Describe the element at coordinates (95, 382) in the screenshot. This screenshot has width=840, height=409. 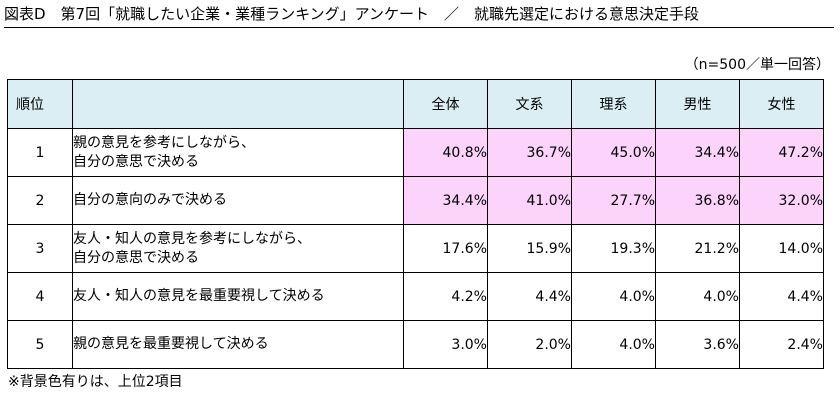
I see `footnote: ※背景色有りは、上位2項目` at that location.